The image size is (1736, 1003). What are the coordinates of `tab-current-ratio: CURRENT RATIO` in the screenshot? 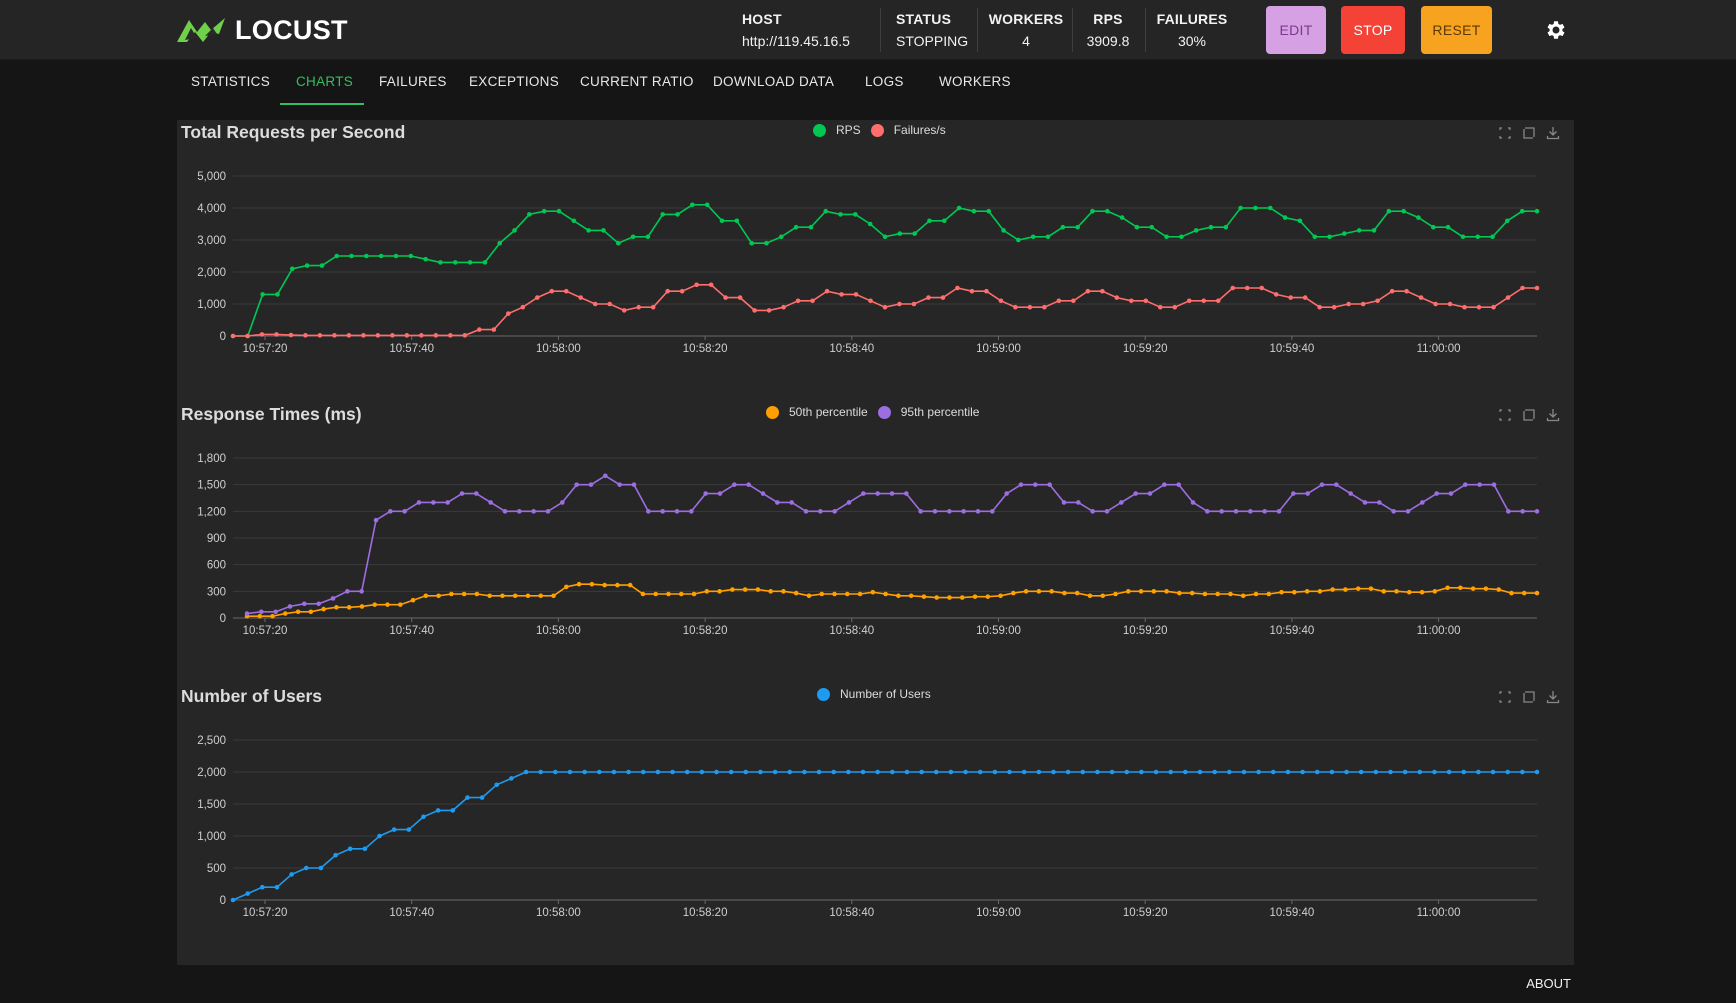 It's located at (637, 81).